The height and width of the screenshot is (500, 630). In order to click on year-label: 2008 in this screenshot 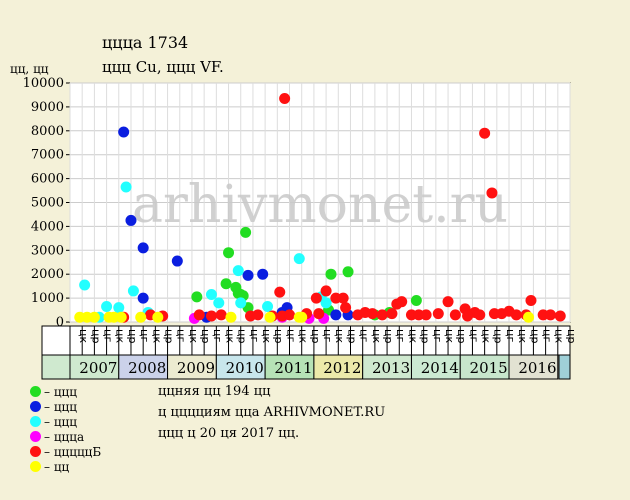, I will do `click(147, 368)`.